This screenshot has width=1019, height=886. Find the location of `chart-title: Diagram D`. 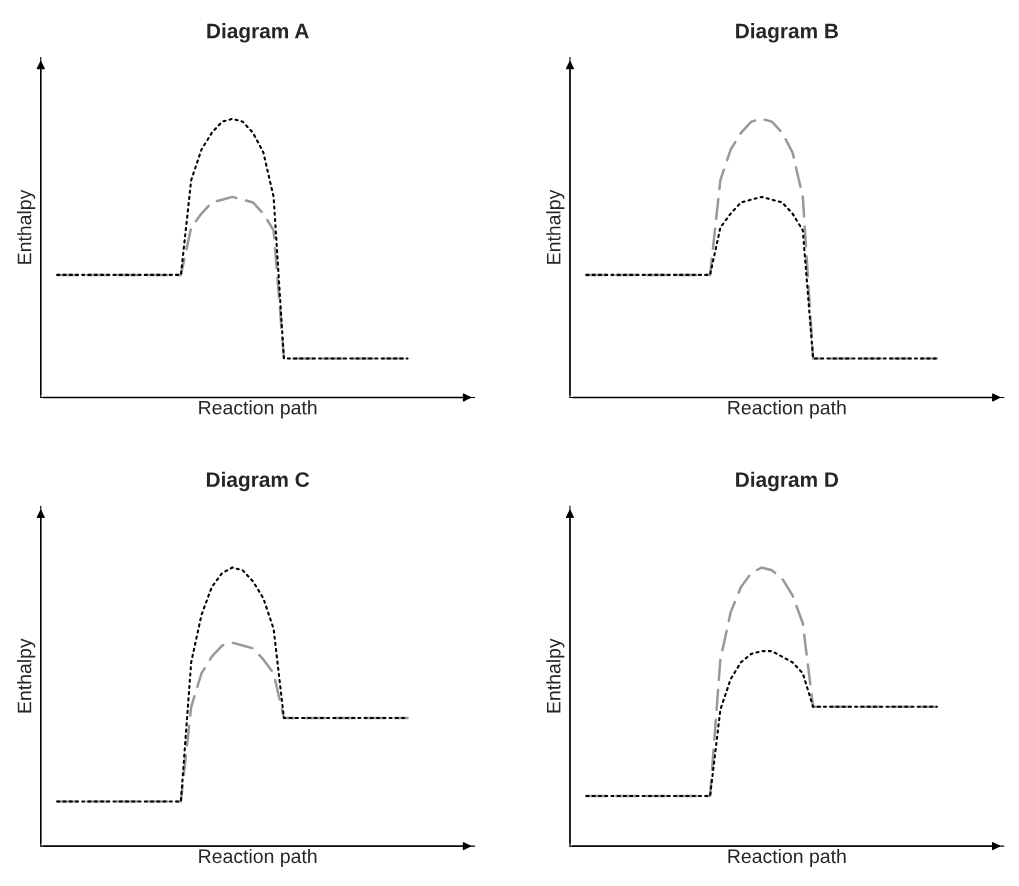

chart-title: Diagram D is located at coordinates (787, 481).